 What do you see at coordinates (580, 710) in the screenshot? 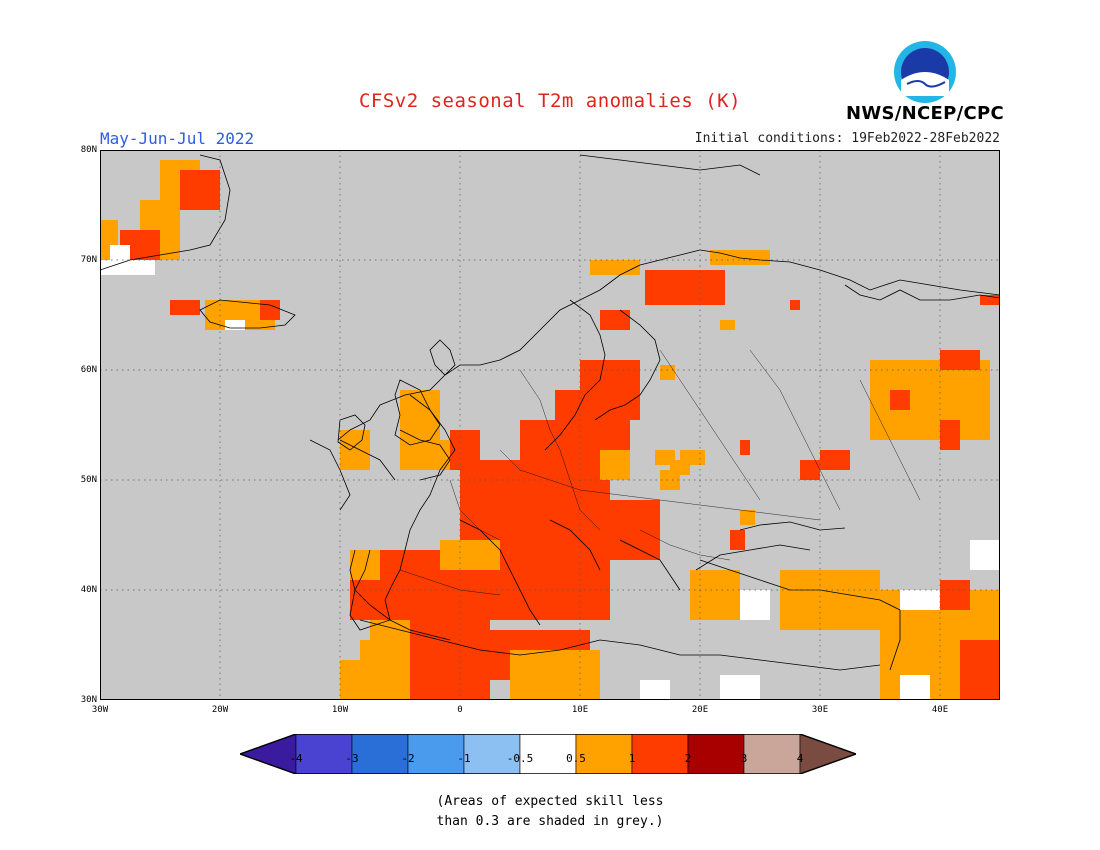
I see `lon-label: 10E` at bounding box center [580, 710].